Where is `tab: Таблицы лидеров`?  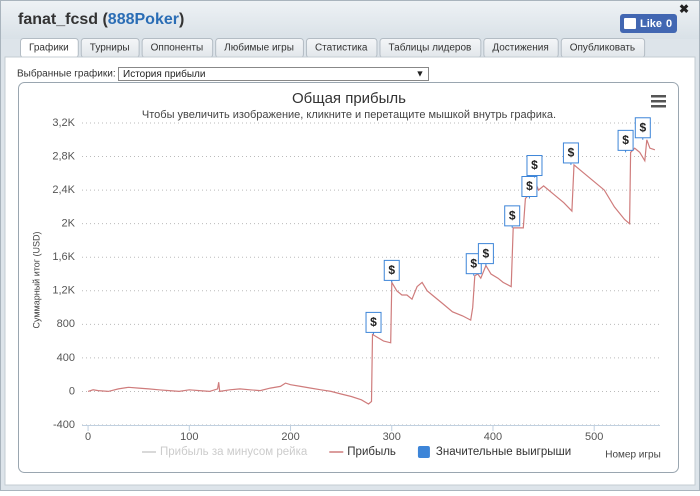 tab: Таблицы лидеров is located at coordinates (430, 48).